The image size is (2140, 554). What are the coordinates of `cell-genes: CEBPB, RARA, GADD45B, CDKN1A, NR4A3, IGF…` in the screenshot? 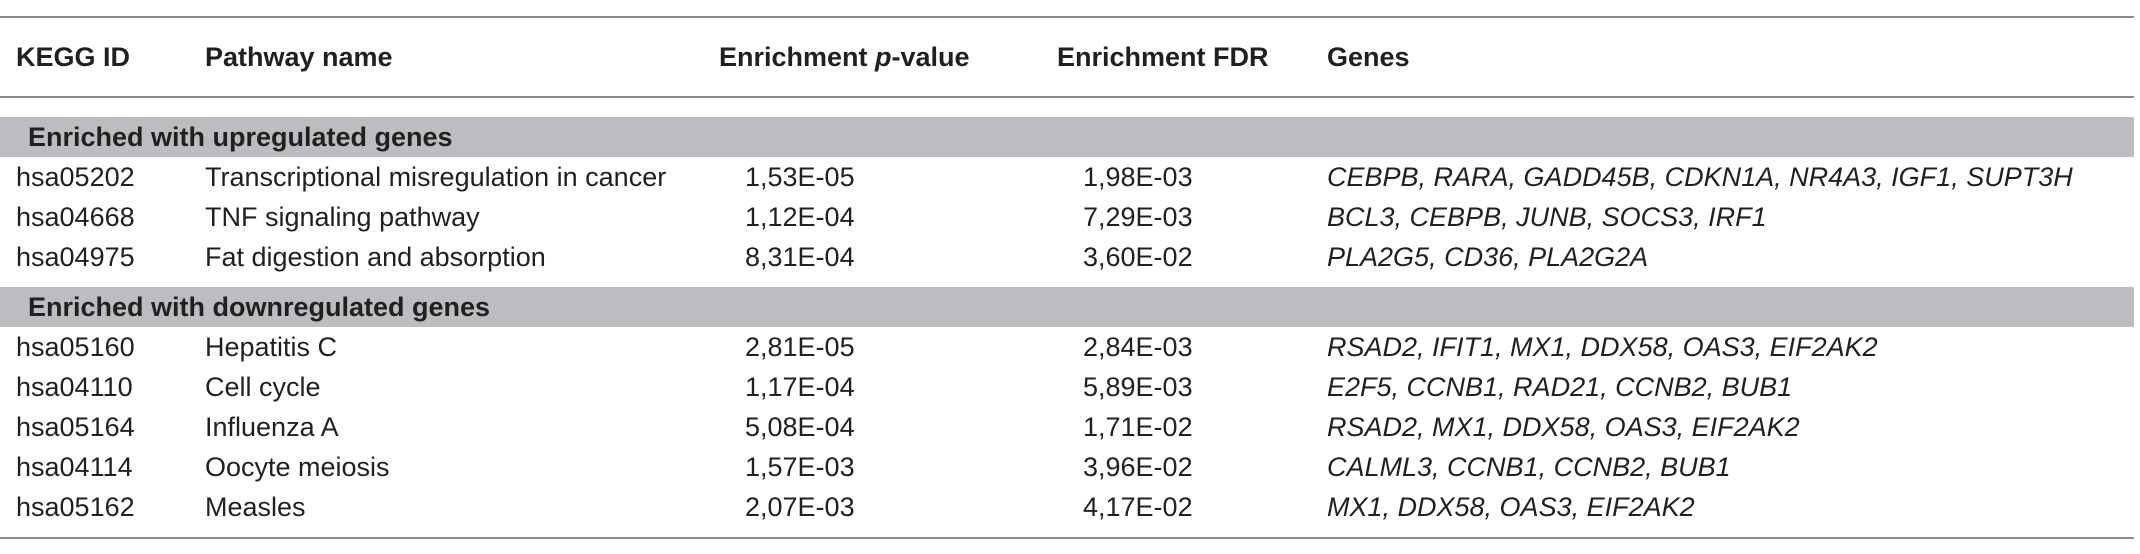 It's located at (1700, 177).